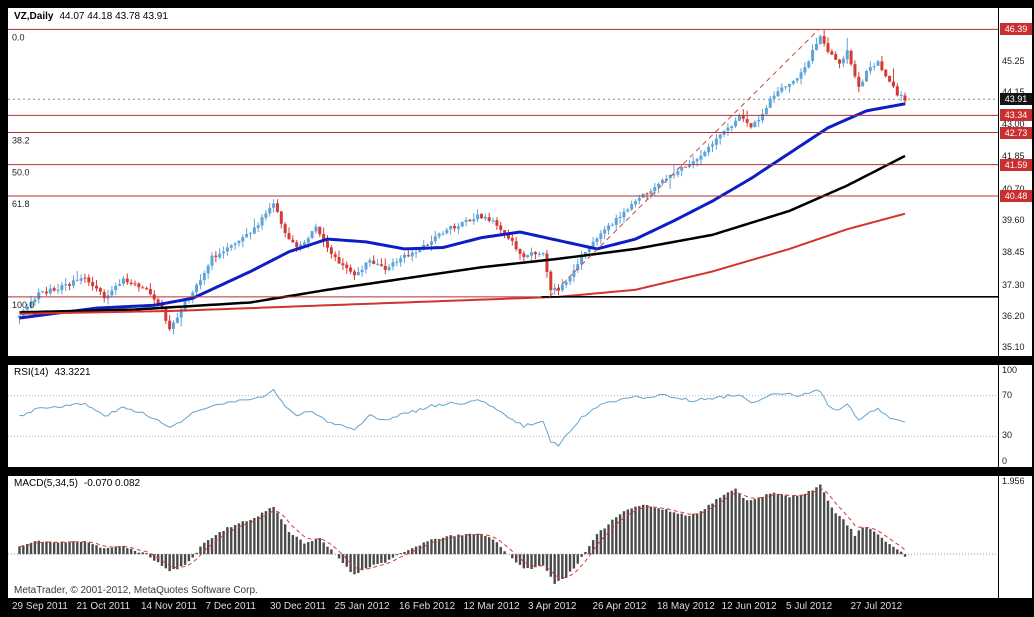 The image size is (1034, 617). What do you see at coordinates (619, 606) in the screenshot?
I see `date-label: 26 Apr 2012` at bounding box center [619, 606].